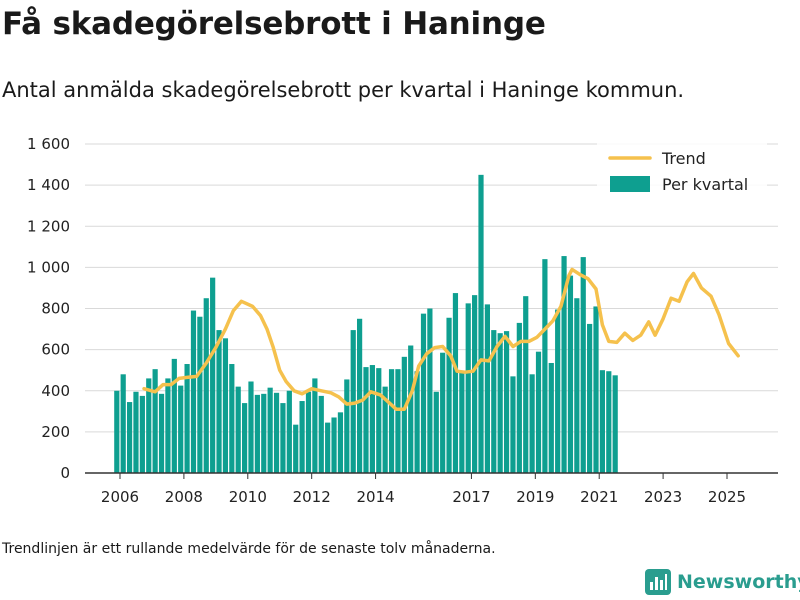 The height and width of the screenshot is (600, 800). I want to click on x-tick-label: 2010, so click(248, 497).